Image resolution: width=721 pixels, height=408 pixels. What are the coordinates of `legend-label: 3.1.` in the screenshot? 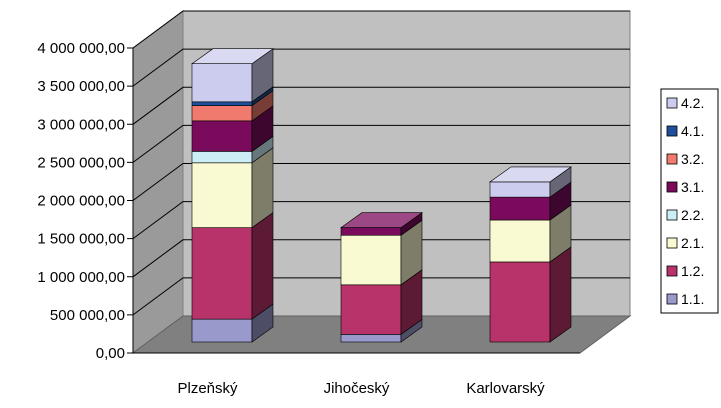 It's located at (692, 187).